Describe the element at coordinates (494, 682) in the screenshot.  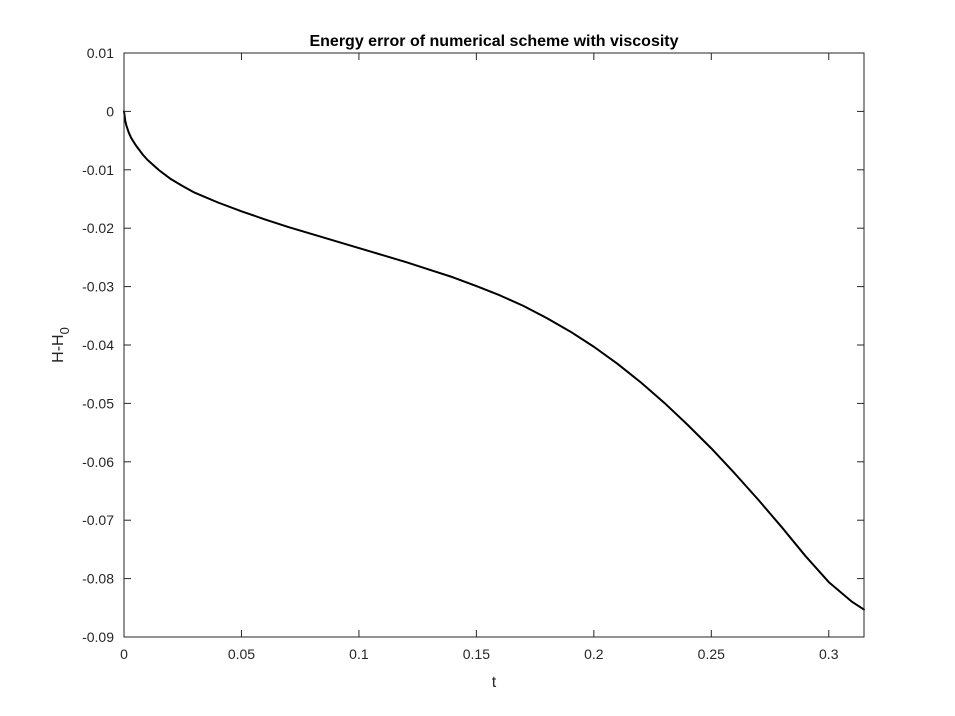
I see `x-axis-label: t` at that location.